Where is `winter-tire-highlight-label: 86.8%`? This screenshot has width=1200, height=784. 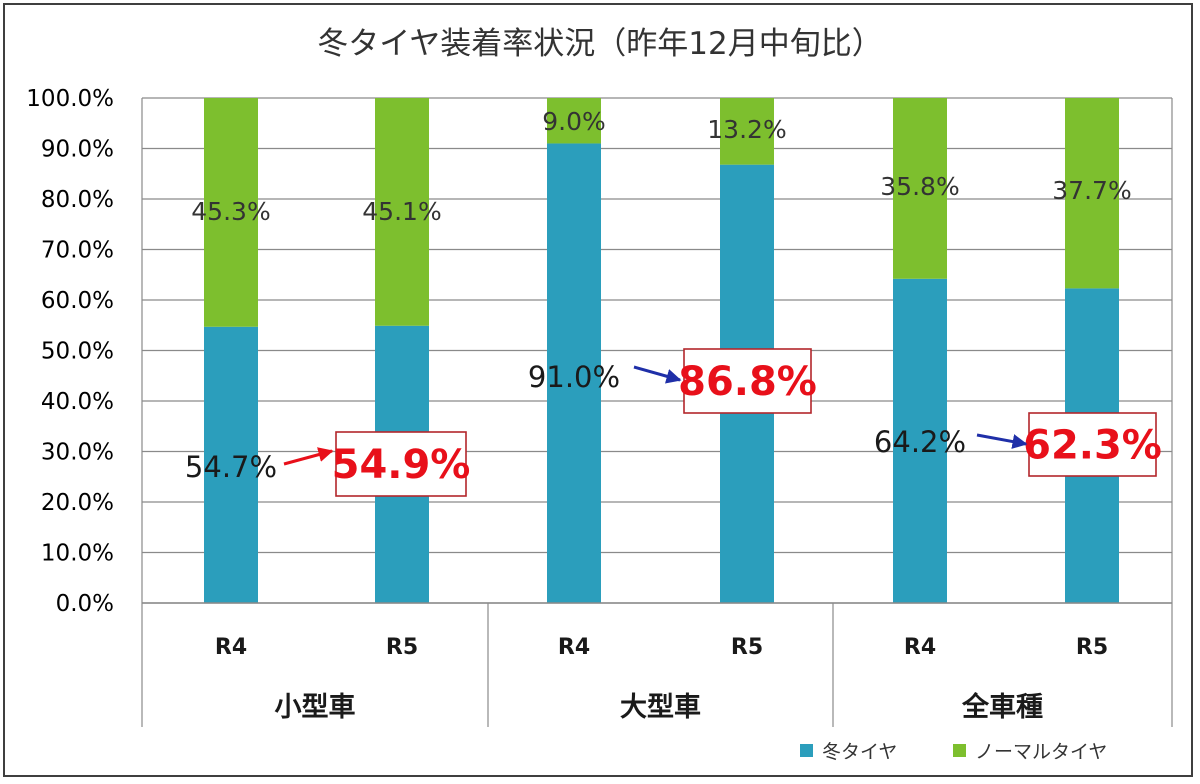
winter-tire-highlight-label: 86.8% is located at coordinates (747, 382).